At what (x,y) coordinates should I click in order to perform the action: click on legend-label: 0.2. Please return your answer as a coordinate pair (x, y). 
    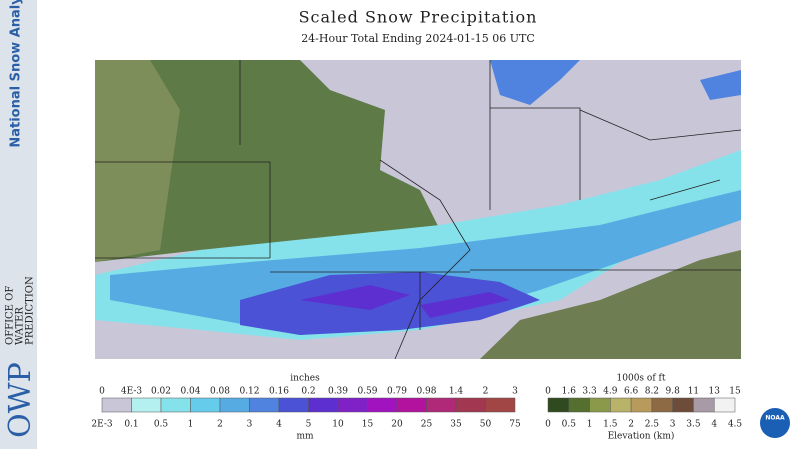
    Looking at the image, I should click on (308, 392).